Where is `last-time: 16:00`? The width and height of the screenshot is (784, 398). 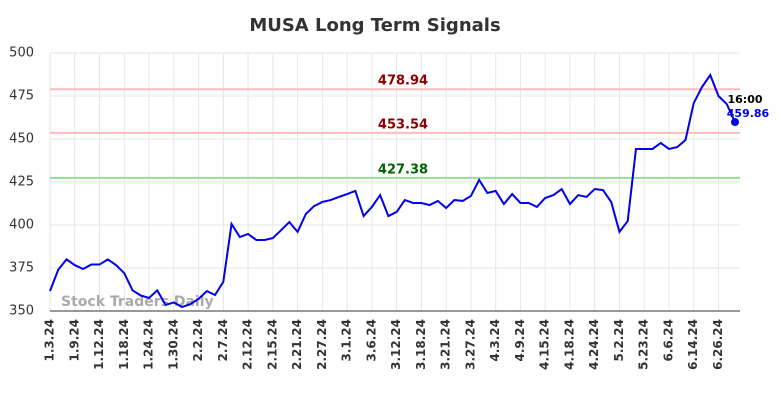 last-time: 16:00 is located at coordinates (744, 99).